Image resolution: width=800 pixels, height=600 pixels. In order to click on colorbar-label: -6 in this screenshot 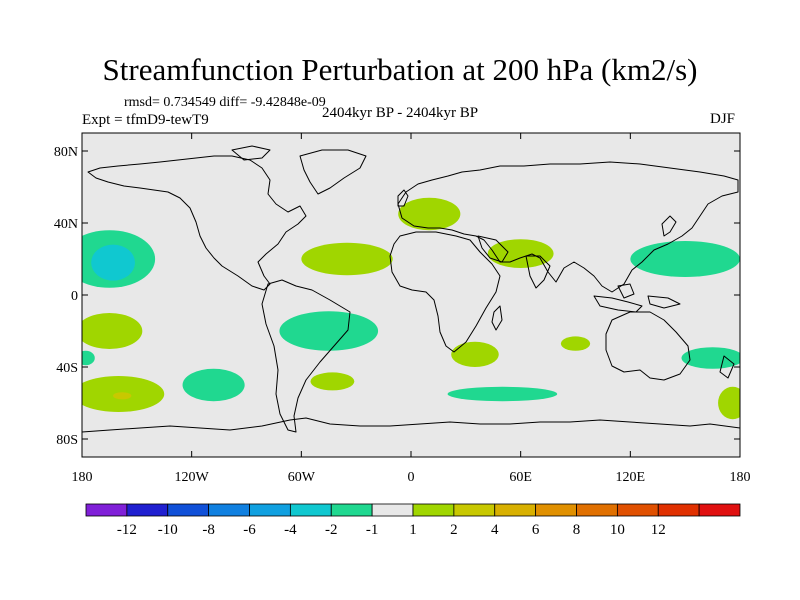, I will do `click(249, 530)`.